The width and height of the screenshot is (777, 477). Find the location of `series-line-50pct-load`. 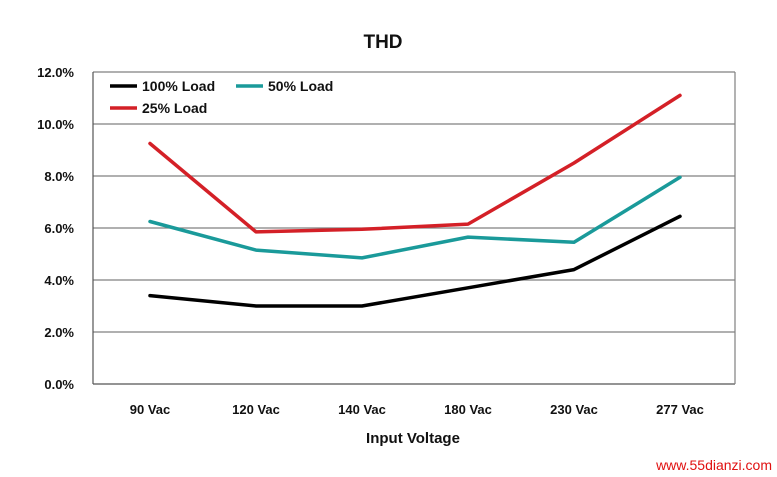

series-line-50pct-load is located at coordinates (415, 217).